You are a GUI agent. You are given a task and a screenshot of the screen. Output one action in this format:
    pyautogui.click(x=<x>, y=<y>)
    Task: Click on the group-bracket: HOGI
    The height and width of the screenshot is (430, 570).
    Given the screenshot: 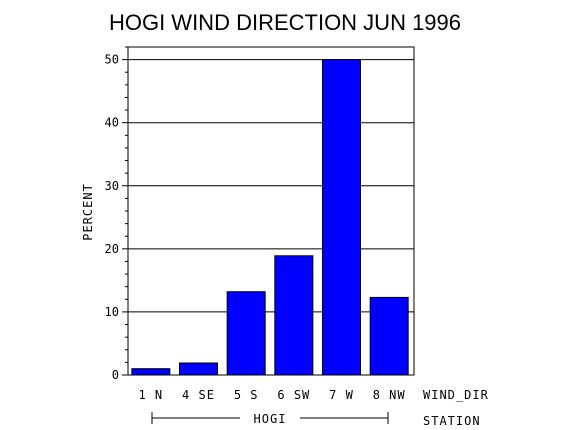 What is the action you would take?
    pyautogui.click(x=270, y=419)
    